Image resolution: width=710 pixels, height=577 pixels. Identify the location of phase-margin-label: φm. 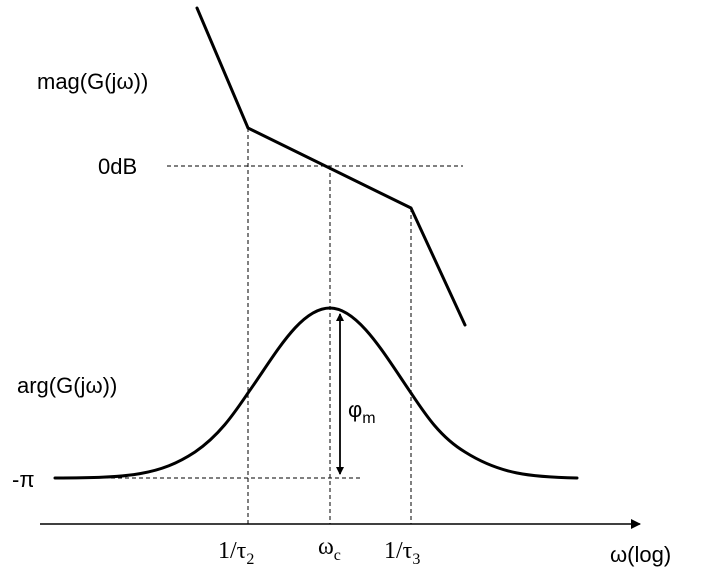
(362, 412).